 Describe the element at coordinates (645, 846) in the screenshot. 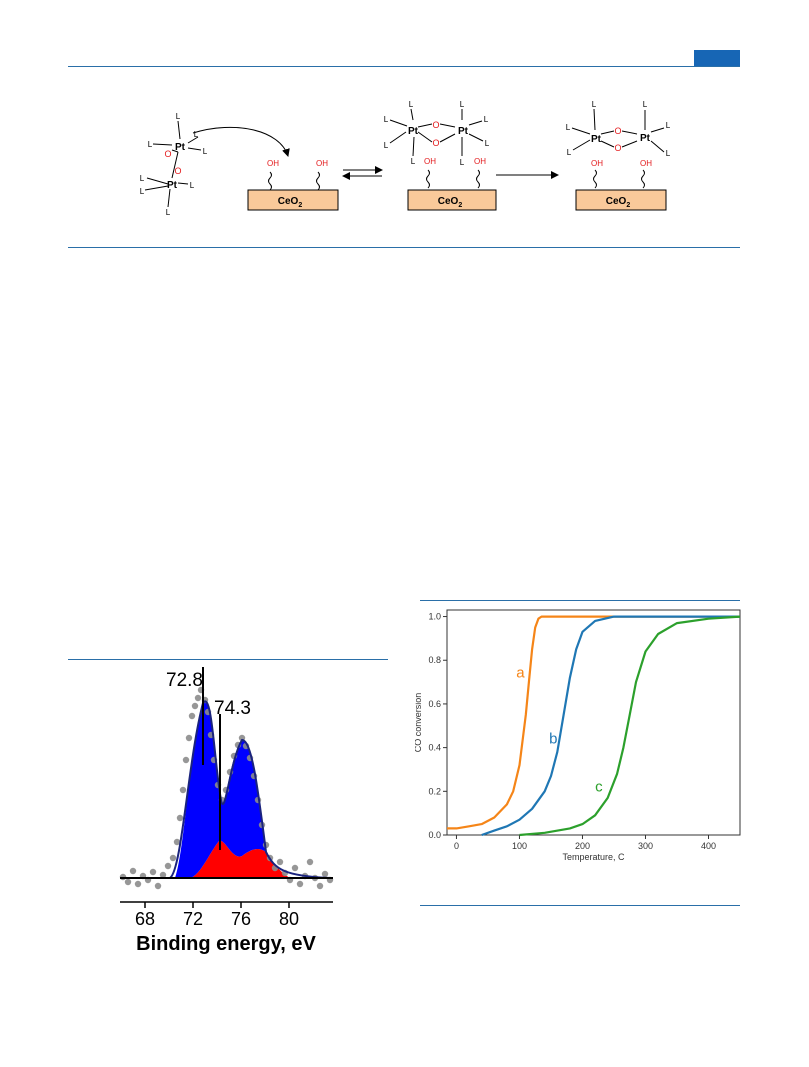

I see `x-tick-label: 300` at that location.